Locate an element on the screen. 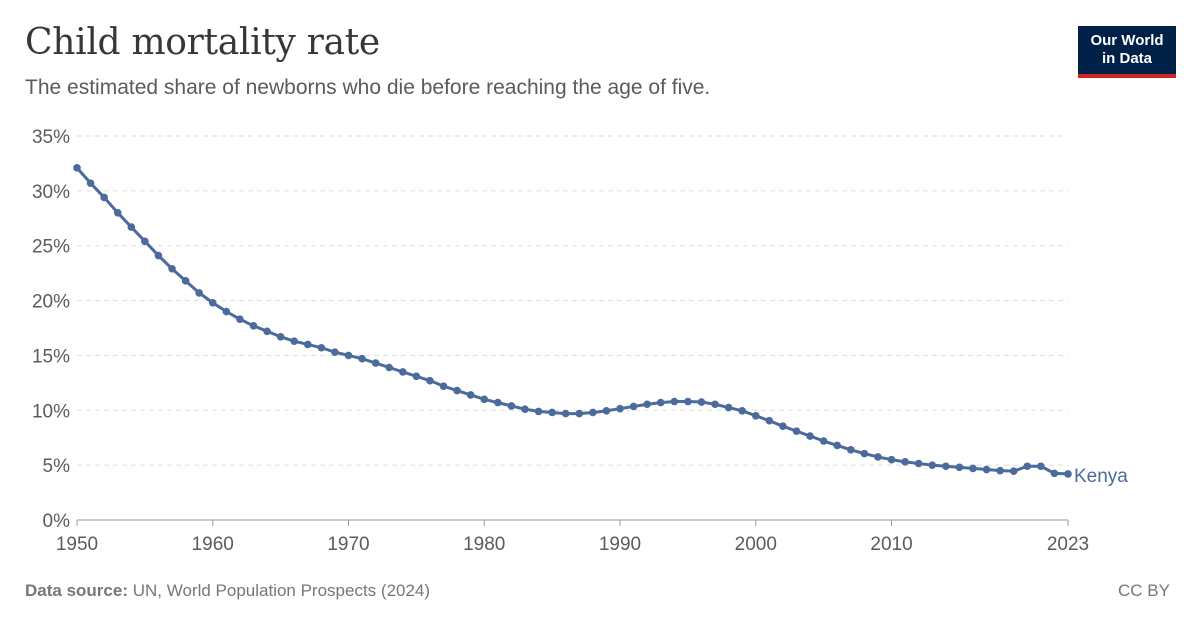 Image resolution: width=1200 pixels, height=627 pixels. y-tick-label: 5% is located at coordinates (57, 466).